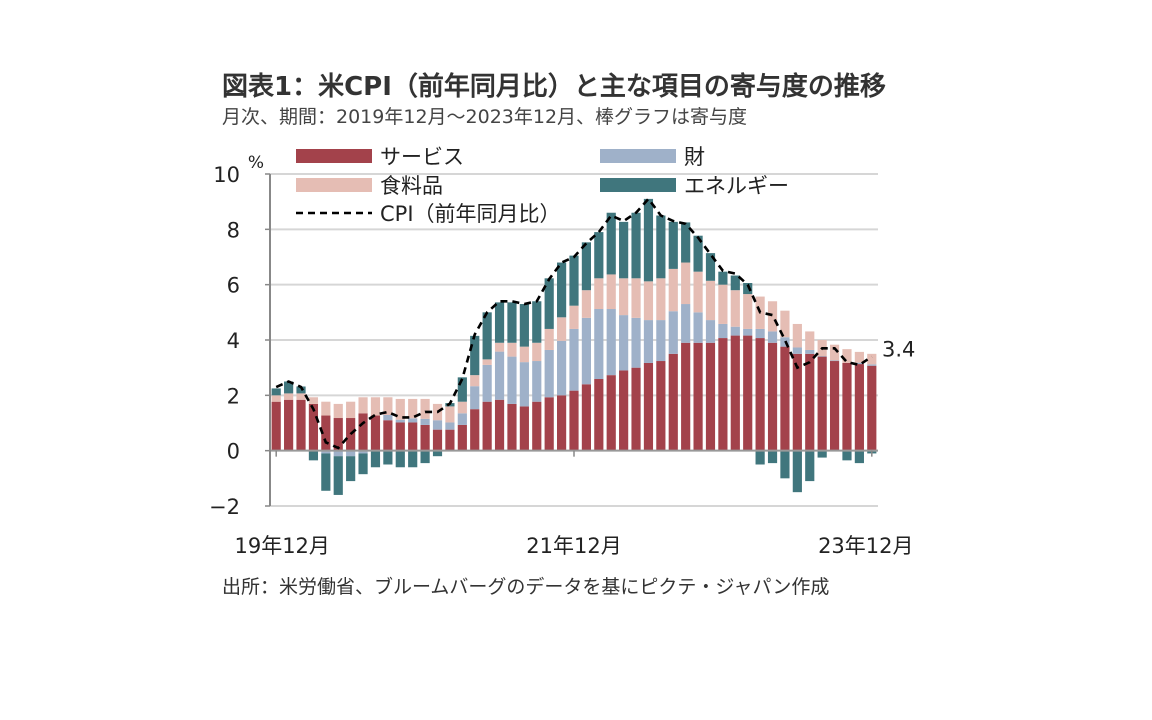  I want to click on y-tick-label: 10, so click(226, 175).